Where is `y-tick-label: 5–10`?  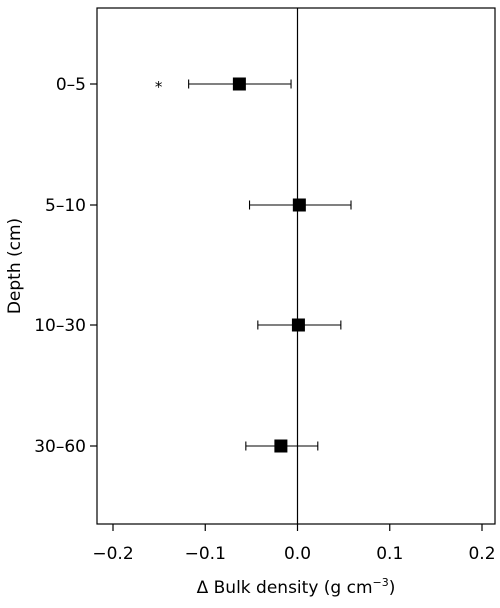
y-tick-label: 5–10 is located at coordinates (65, 206).